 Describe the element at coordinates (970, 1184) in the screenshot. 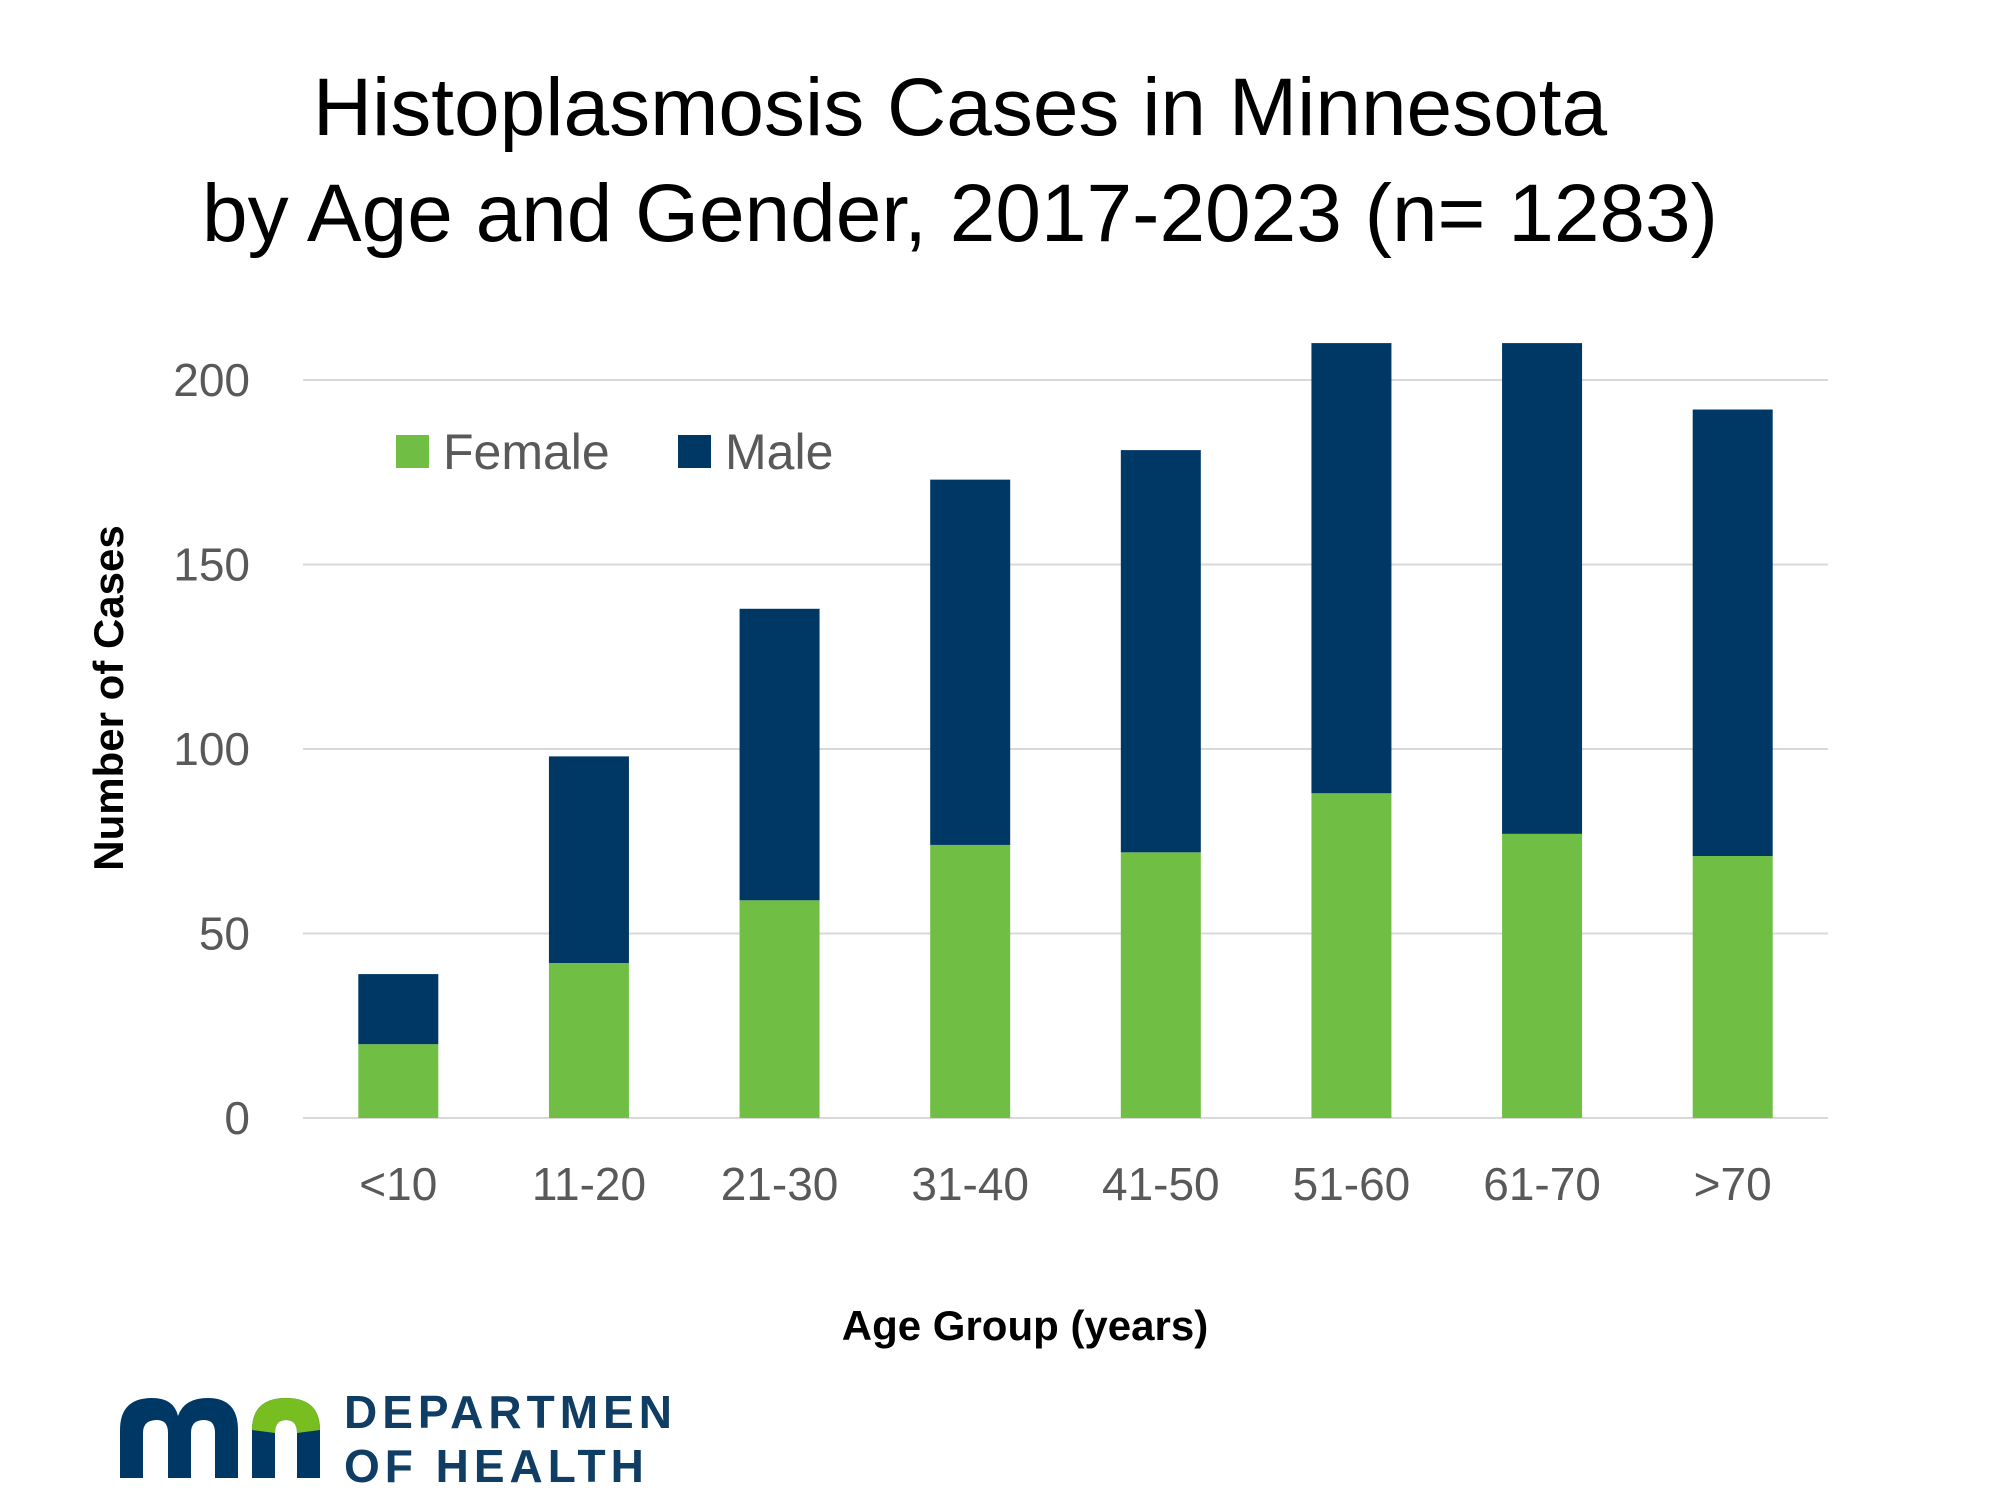

I see `x-tick-label: 31-40` at that location.